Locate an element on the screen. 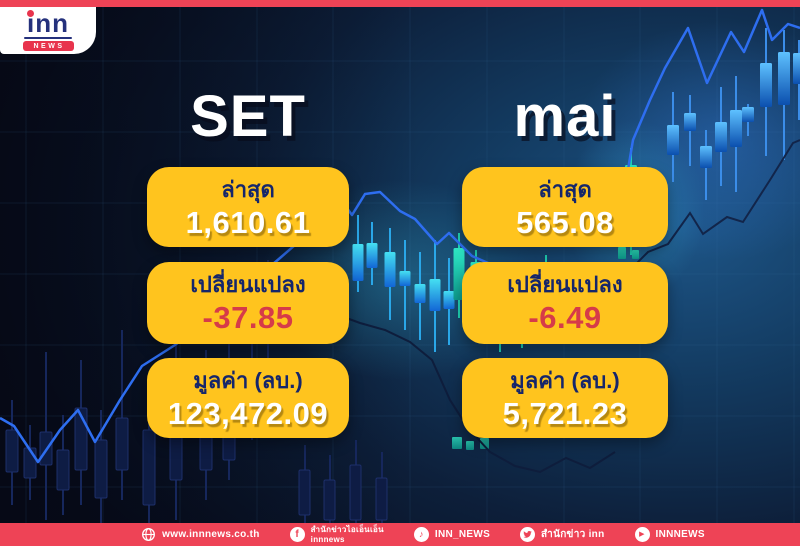 Image resolution: width=800 pixels, height=546 pixels. set-change-value: -37.85 is located at coordinates (248, 317).